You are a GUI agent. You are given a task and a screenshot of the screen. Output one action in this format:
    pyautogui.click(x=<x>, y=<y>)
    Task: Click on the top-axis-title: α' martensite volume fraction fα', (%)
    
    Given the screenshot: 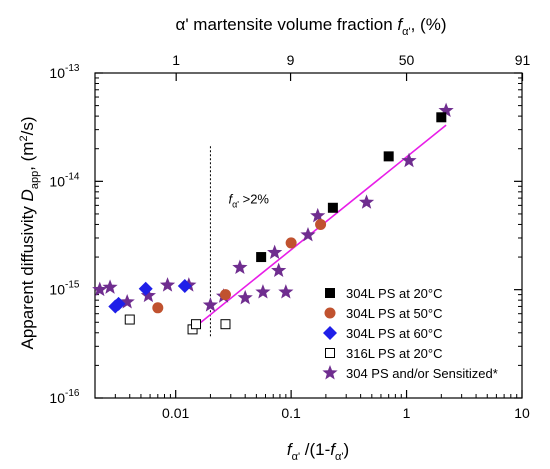 What is the action you would take?
    pyautogui.click(x=311, y=26)
    